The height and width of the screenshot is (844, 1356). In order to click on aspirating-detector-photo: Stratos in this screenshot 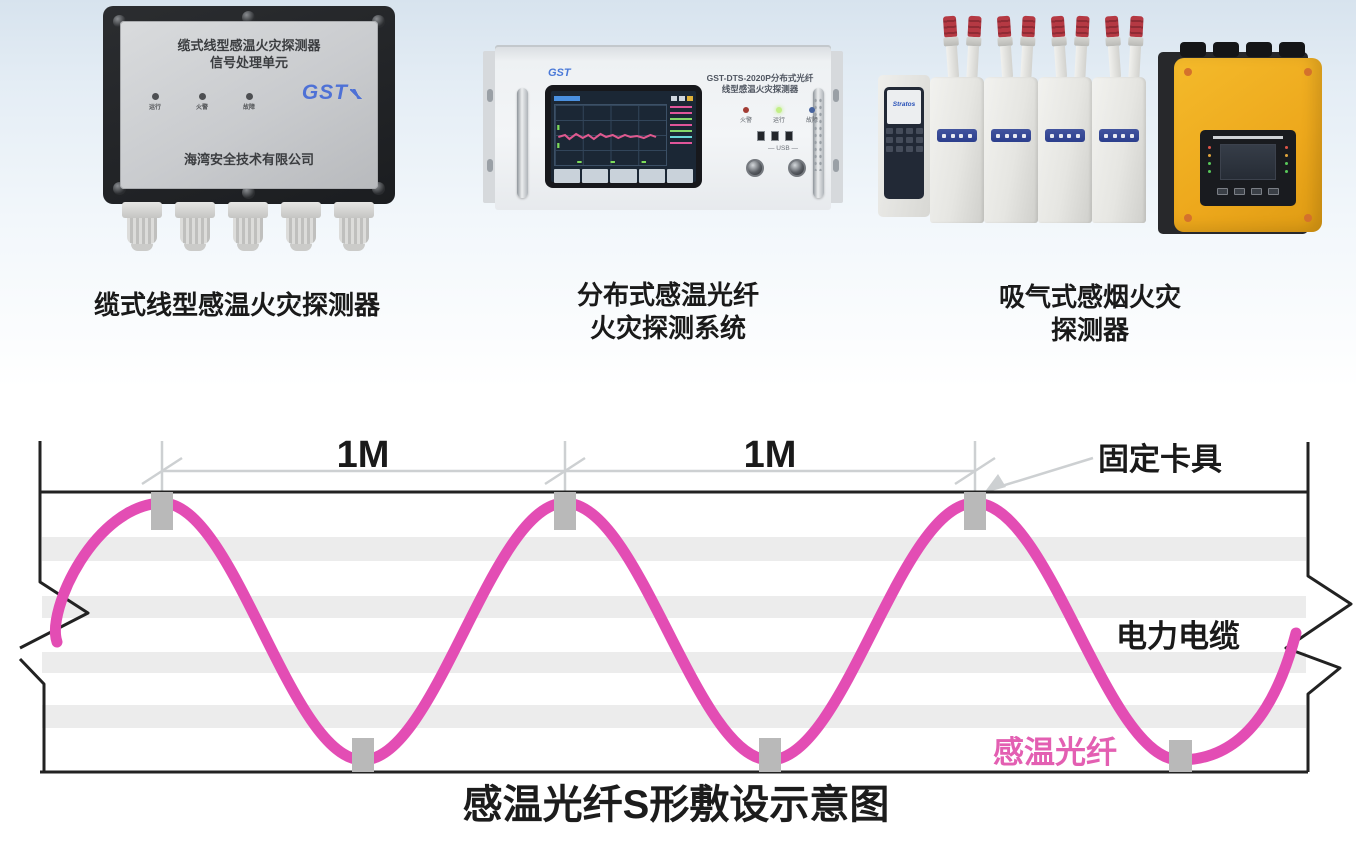, I will do `click(1012, 125)`.